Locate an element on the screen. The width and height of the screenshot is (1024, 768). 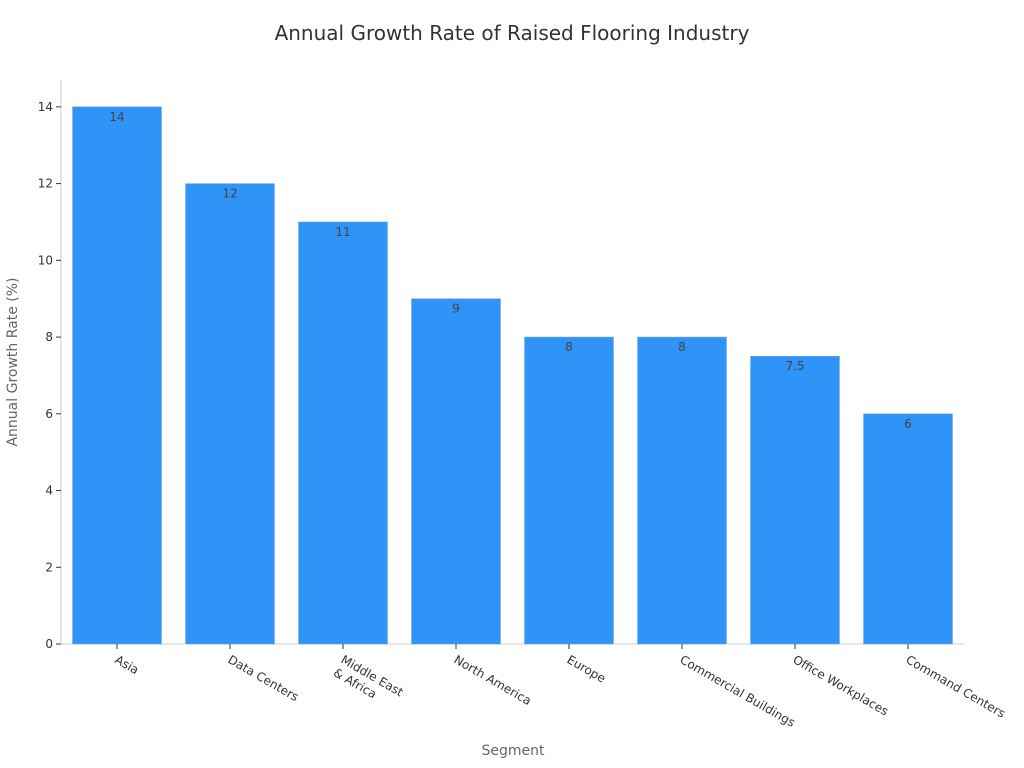
y-tick-label: 4 is located at coordinates (49, 491).